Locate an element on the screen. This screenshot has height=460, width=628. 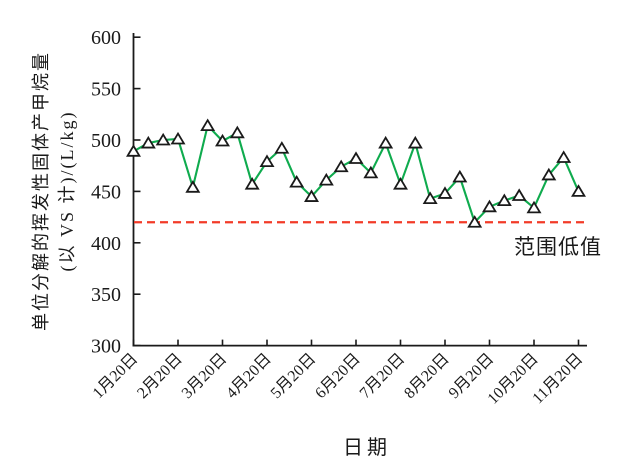
x-tick-label: 5月20日 is located at coordinates (294, 376).